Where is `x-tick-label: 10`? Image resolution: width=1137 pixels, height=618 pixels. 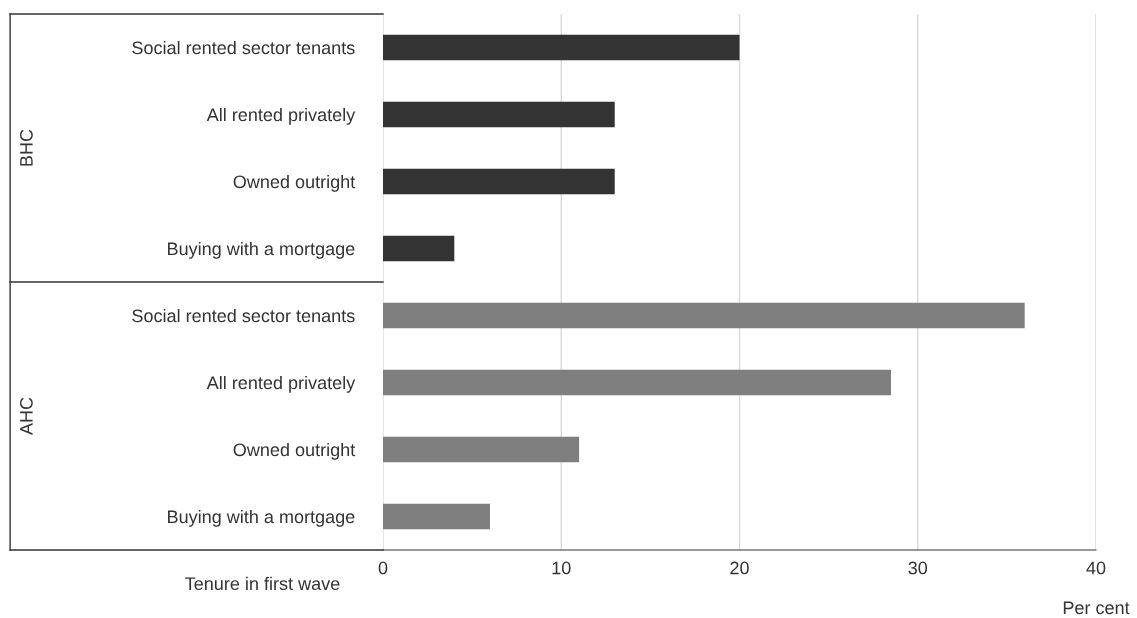 x-tick-label: 10 is located at coordinates (561, 568).